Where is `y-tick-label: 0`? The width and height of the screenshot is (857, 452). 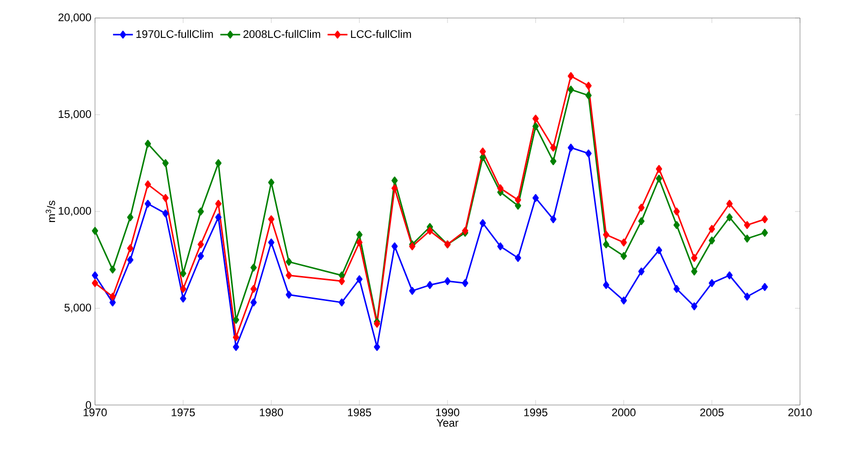
y-tick-label: 0 is located at coordinates (89, 405).